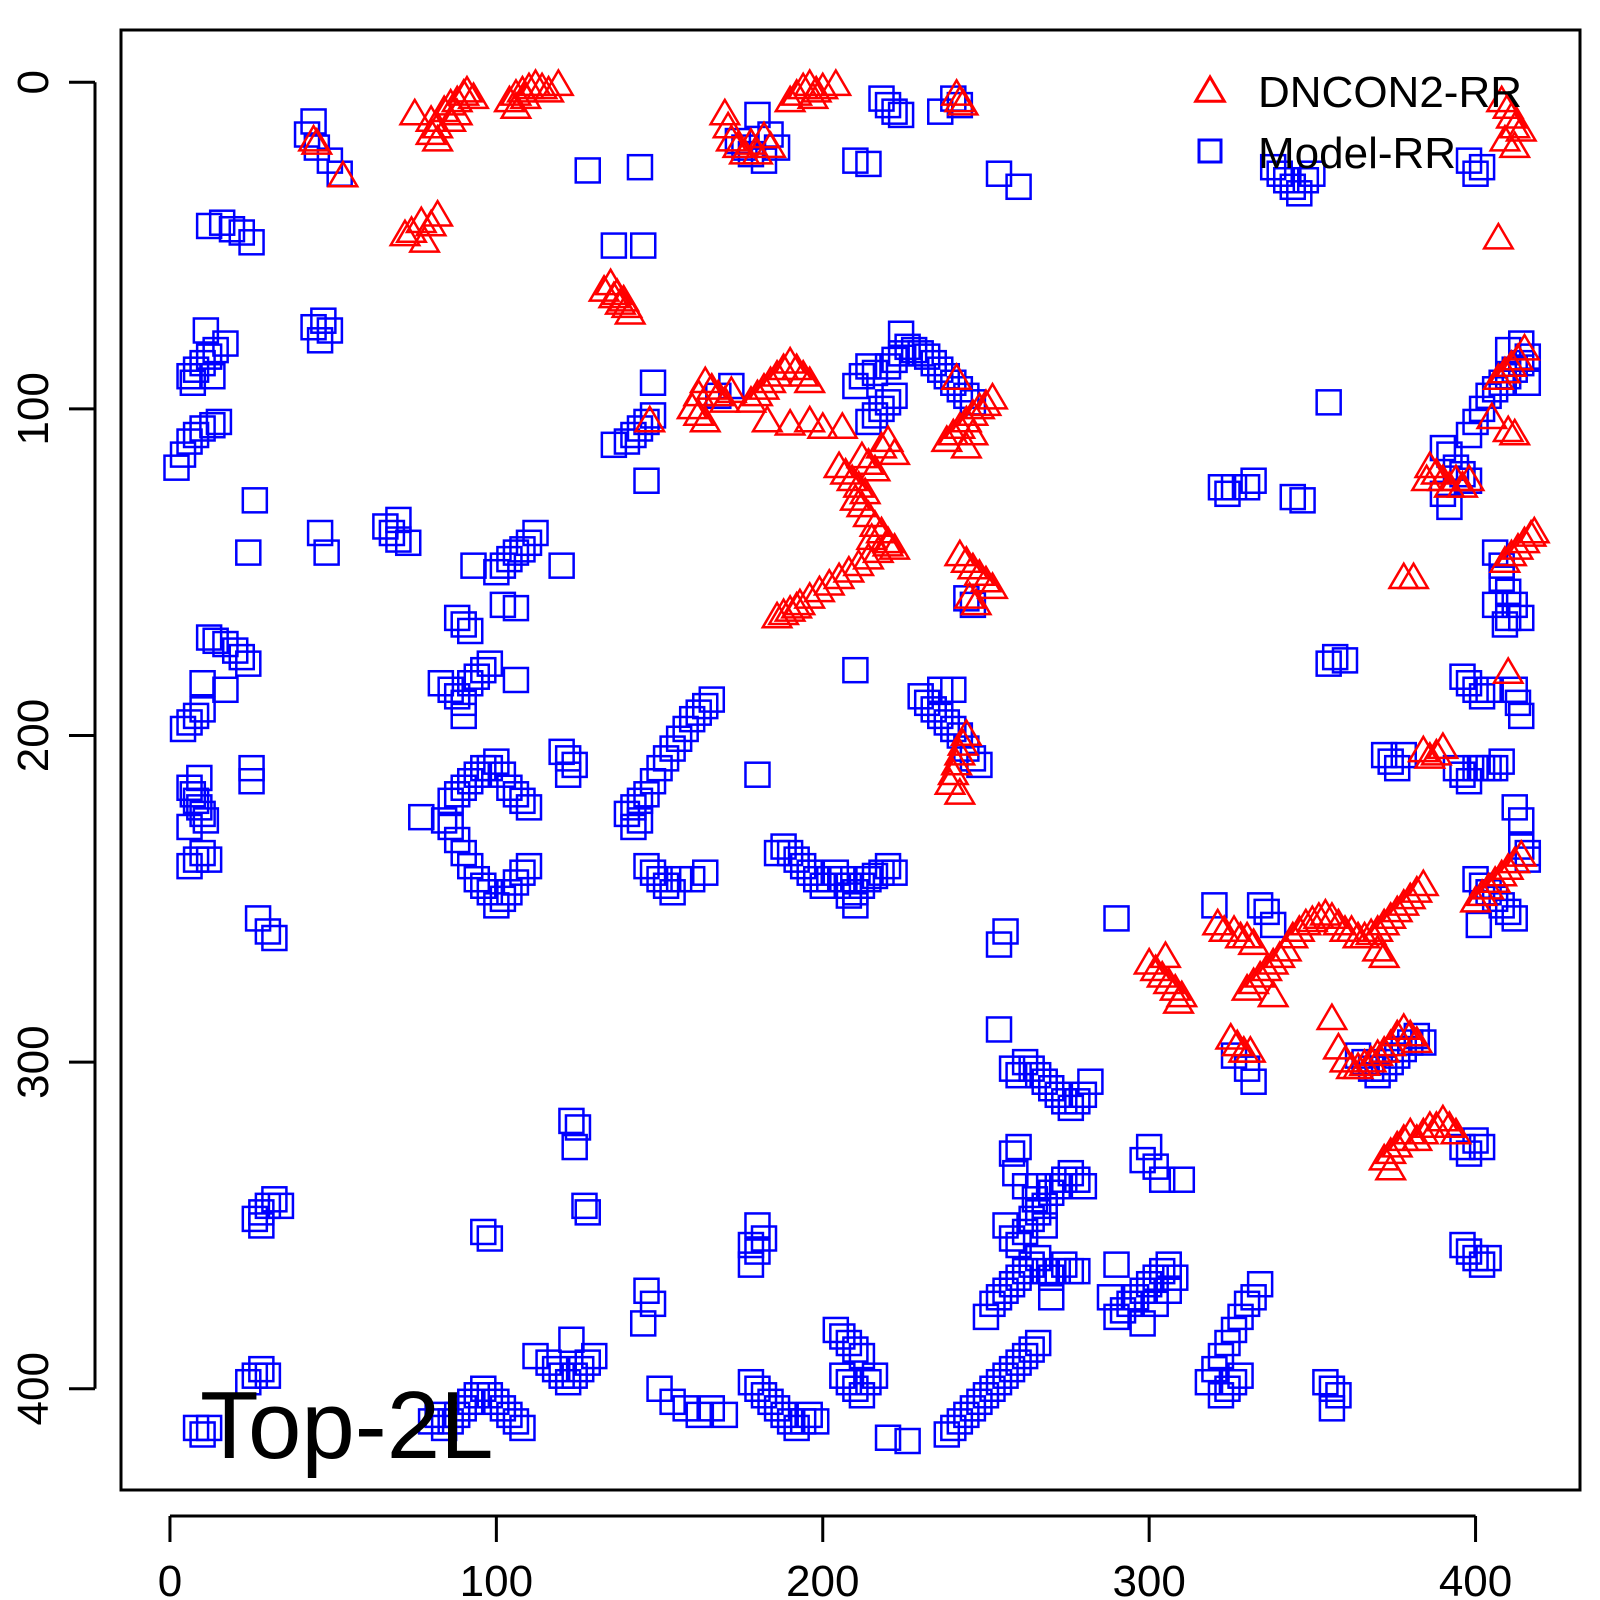  What do you see at coordinates (170, 1578) in the screenshot?
I see `x-tick-label: 0` at bounding box center [170, 1578].